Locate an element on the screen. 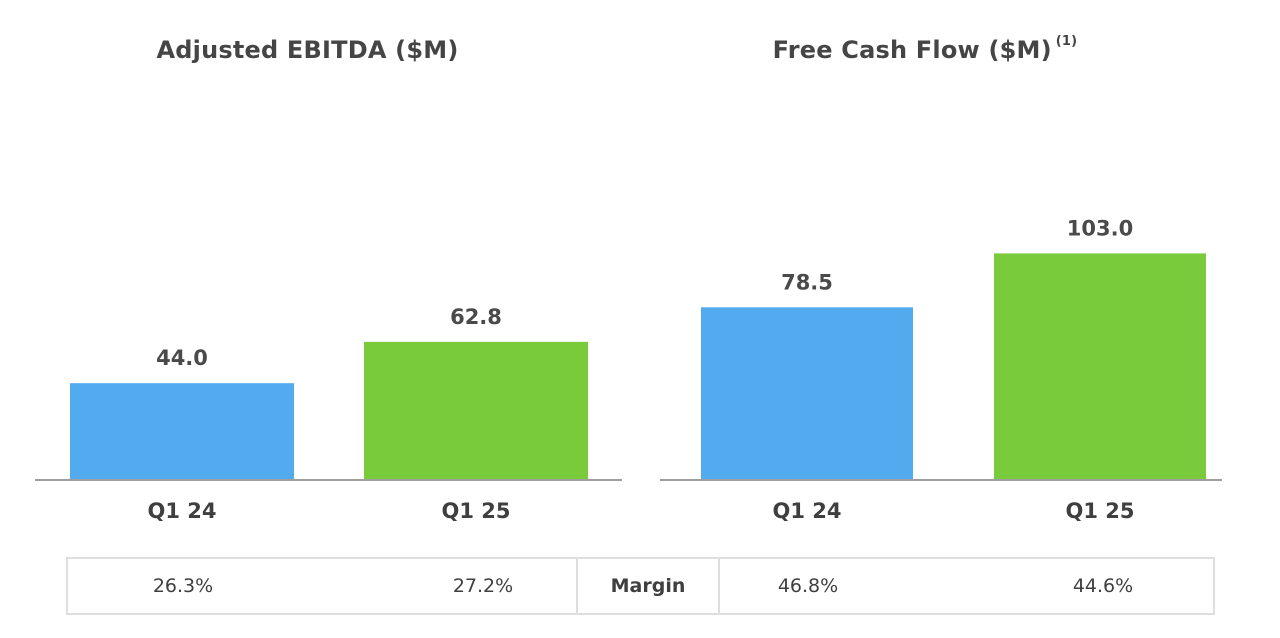  chart-title: Free Cash Flow ($M) (1) is located at coordinates (925, 49).